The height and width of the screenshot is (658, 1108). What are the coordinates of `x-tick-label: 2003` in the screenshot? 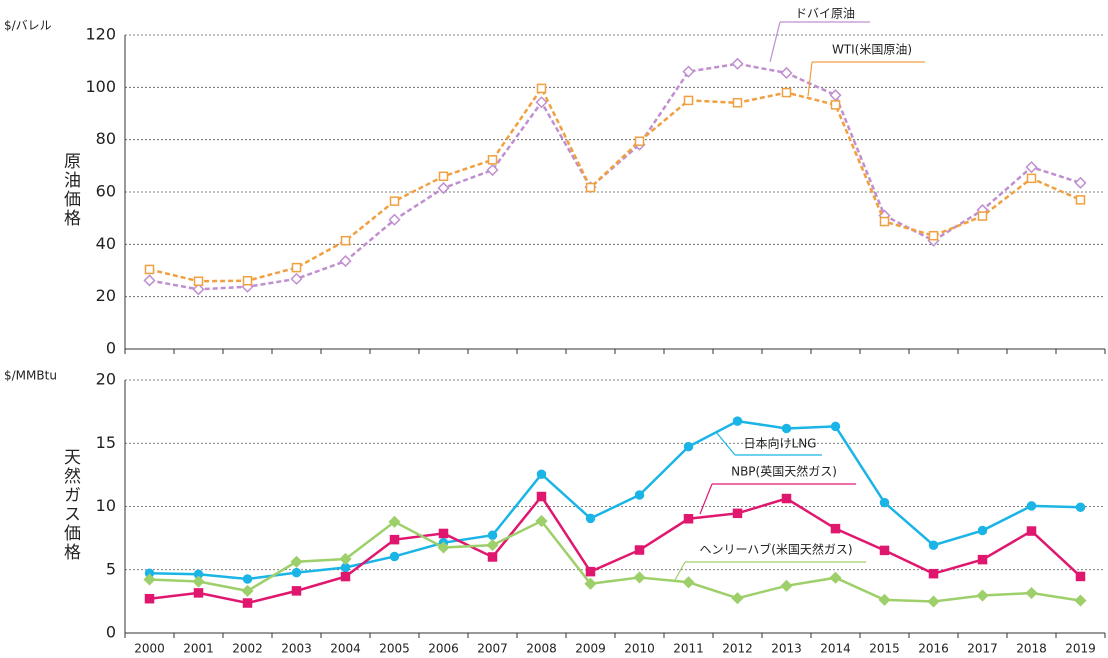 It's located at (296, 649).